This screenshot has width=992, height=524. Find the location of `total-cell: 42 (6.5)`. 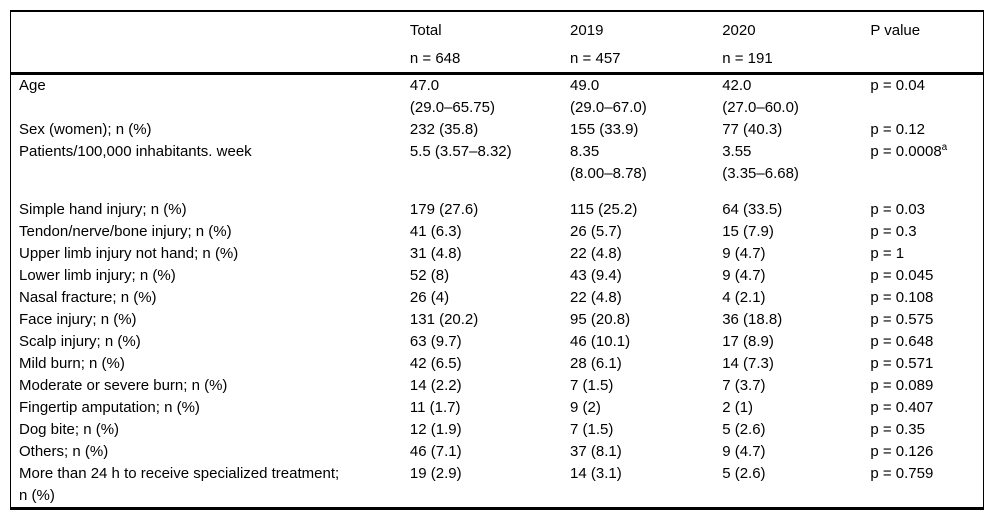

total-cell: 42 (6.5) is located at coordinates (435, 363).